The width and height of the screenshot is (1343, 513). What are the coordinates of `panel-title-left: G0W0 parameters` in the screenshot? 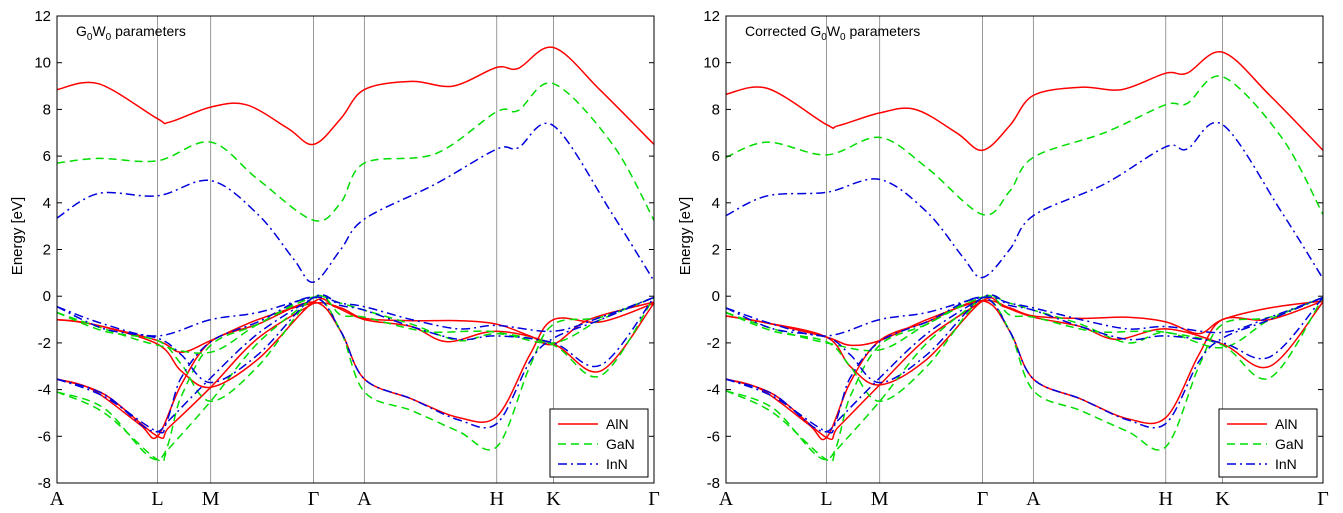 It's located at (131, 33).